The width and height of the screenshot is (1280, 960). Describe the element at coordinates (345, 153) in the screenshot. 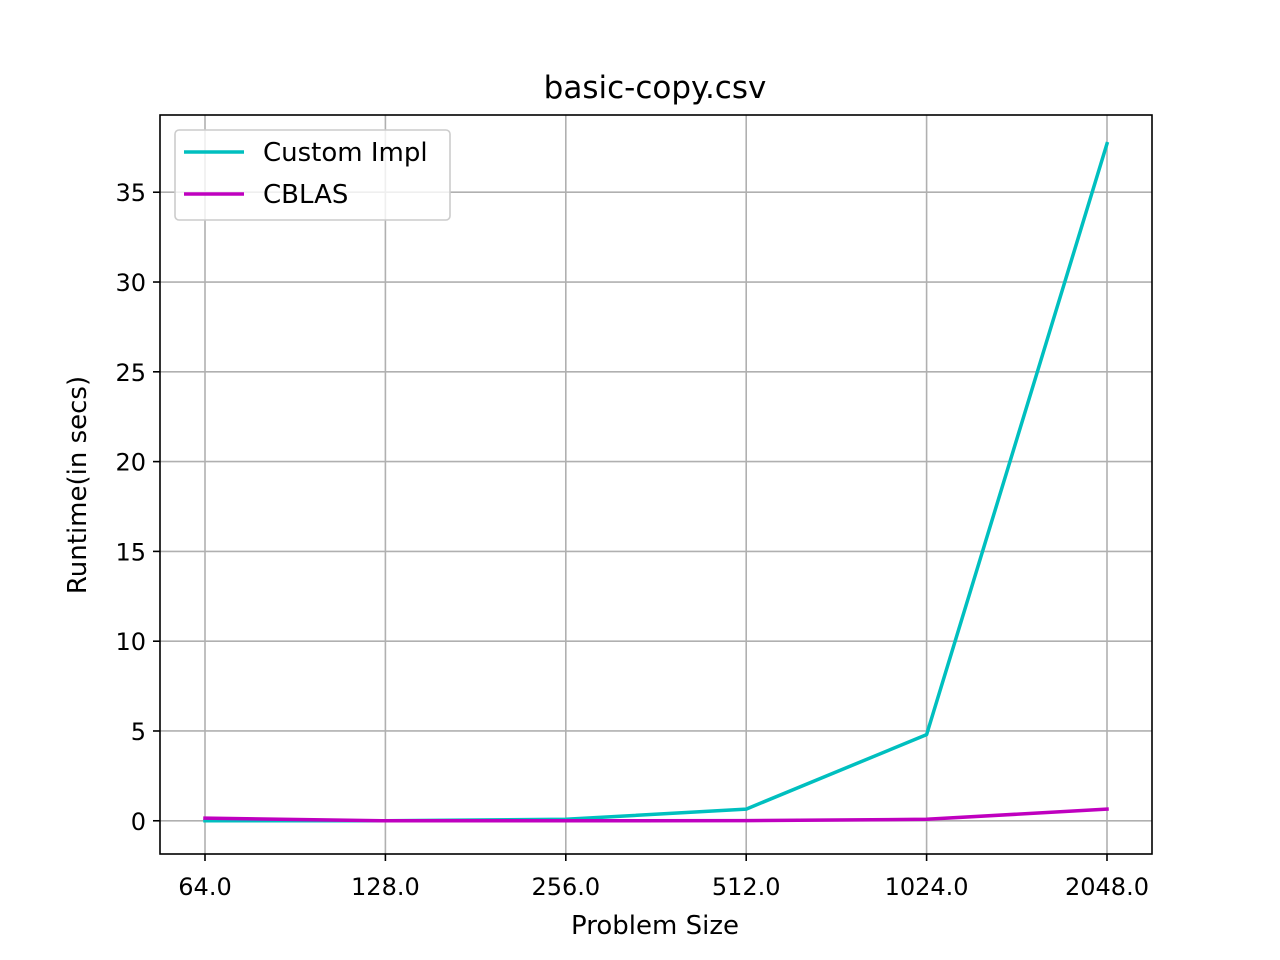

I see `legend-label-custom-impl: Custom Impl` at that location.